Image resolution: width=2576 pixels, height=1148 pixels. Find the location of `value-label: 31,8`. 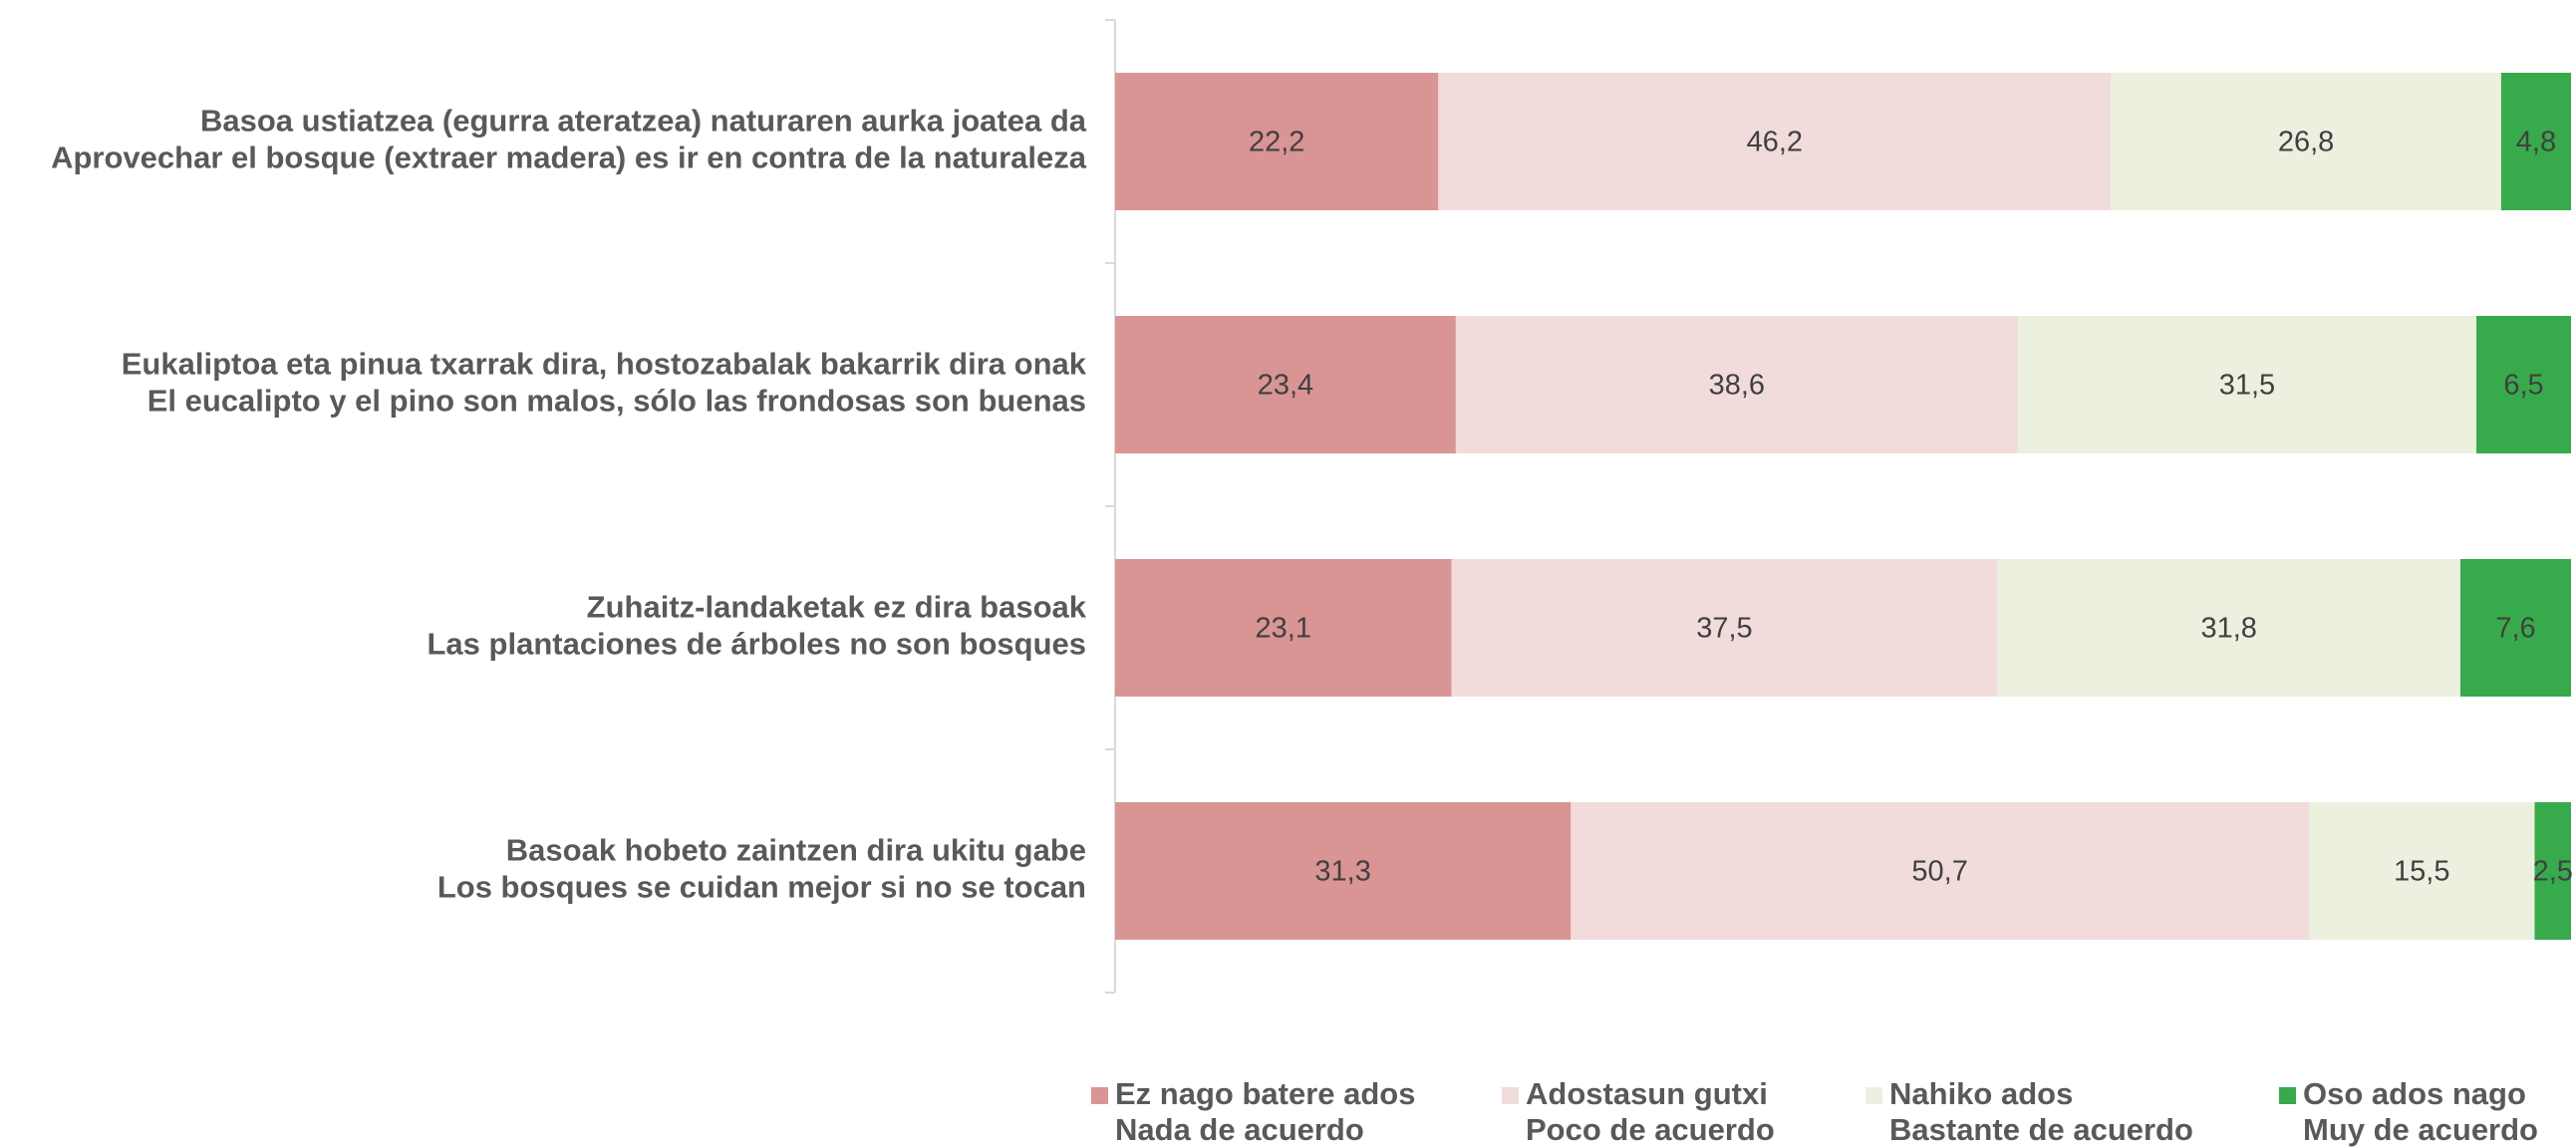

value-label: 31,8 is located at coordinates (2228, 629).